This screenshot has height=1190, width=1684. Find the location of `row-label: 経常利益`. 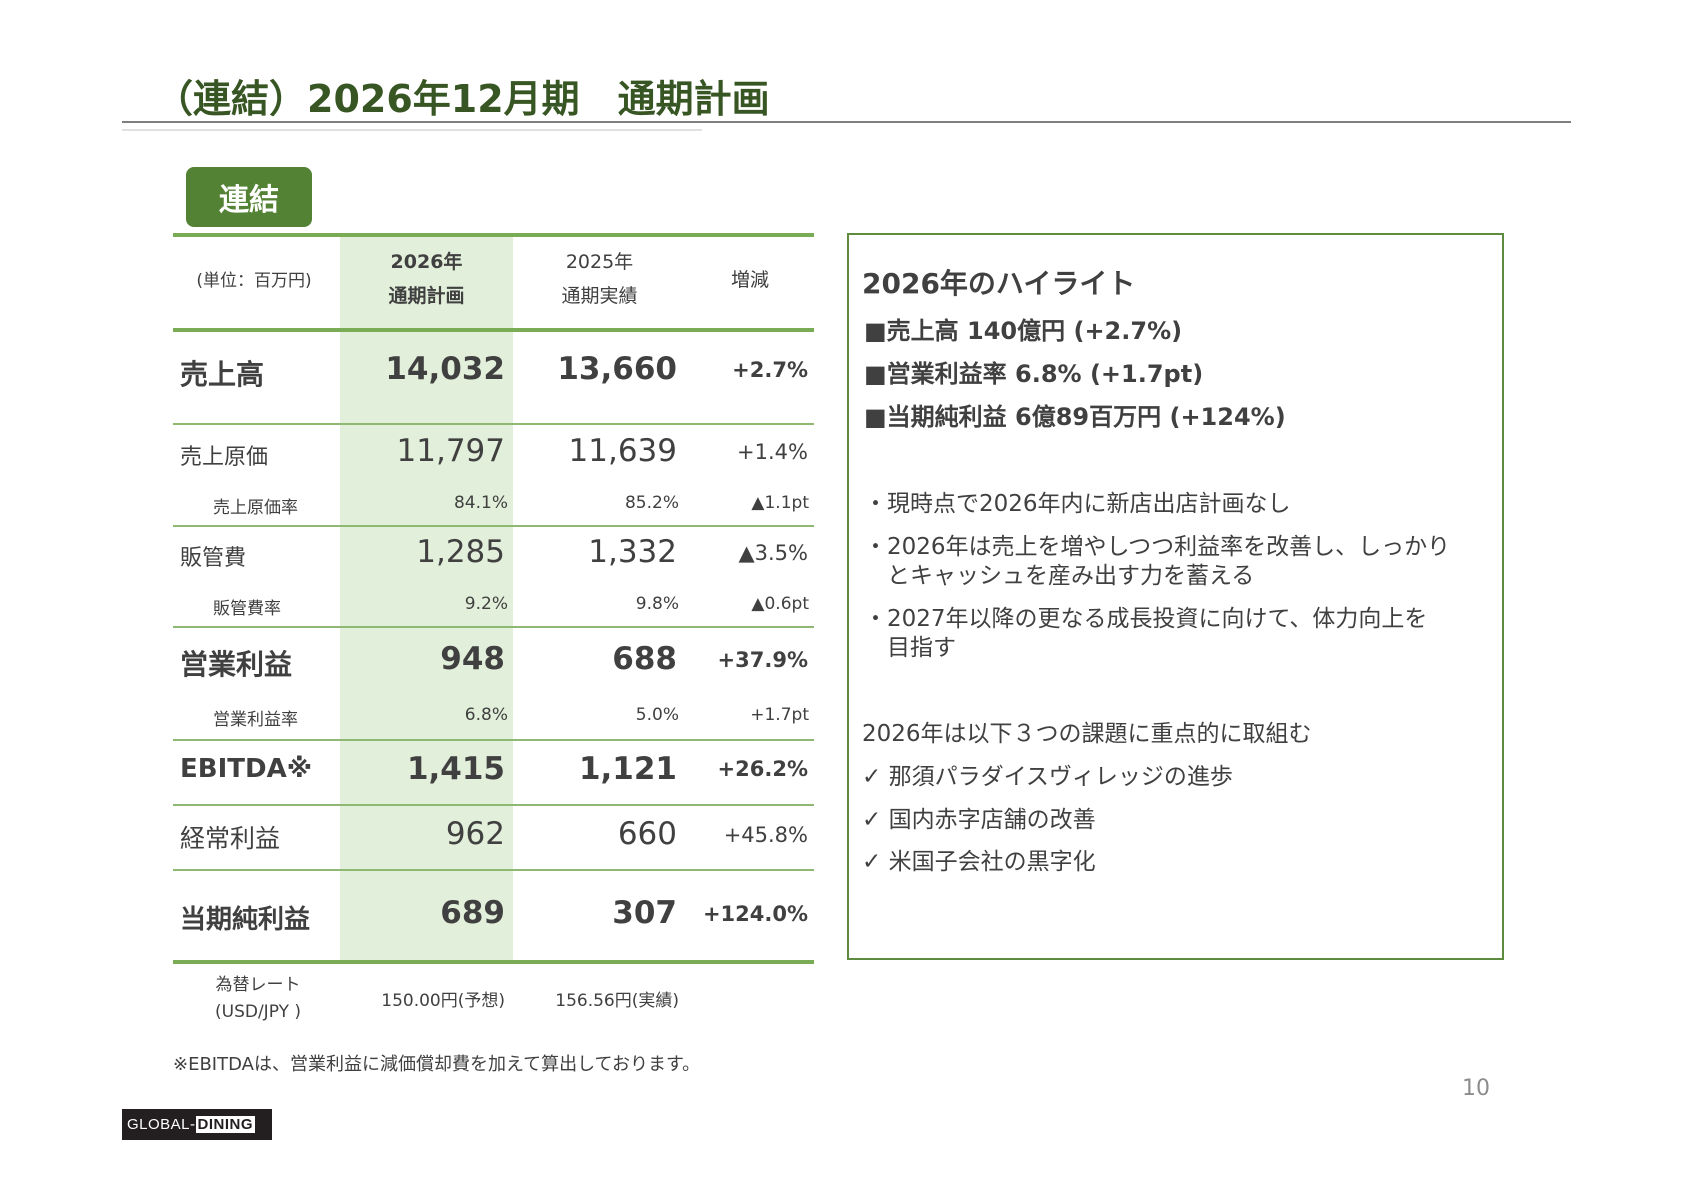

row-label: 経常利益 is located at coordinates (230, 838).